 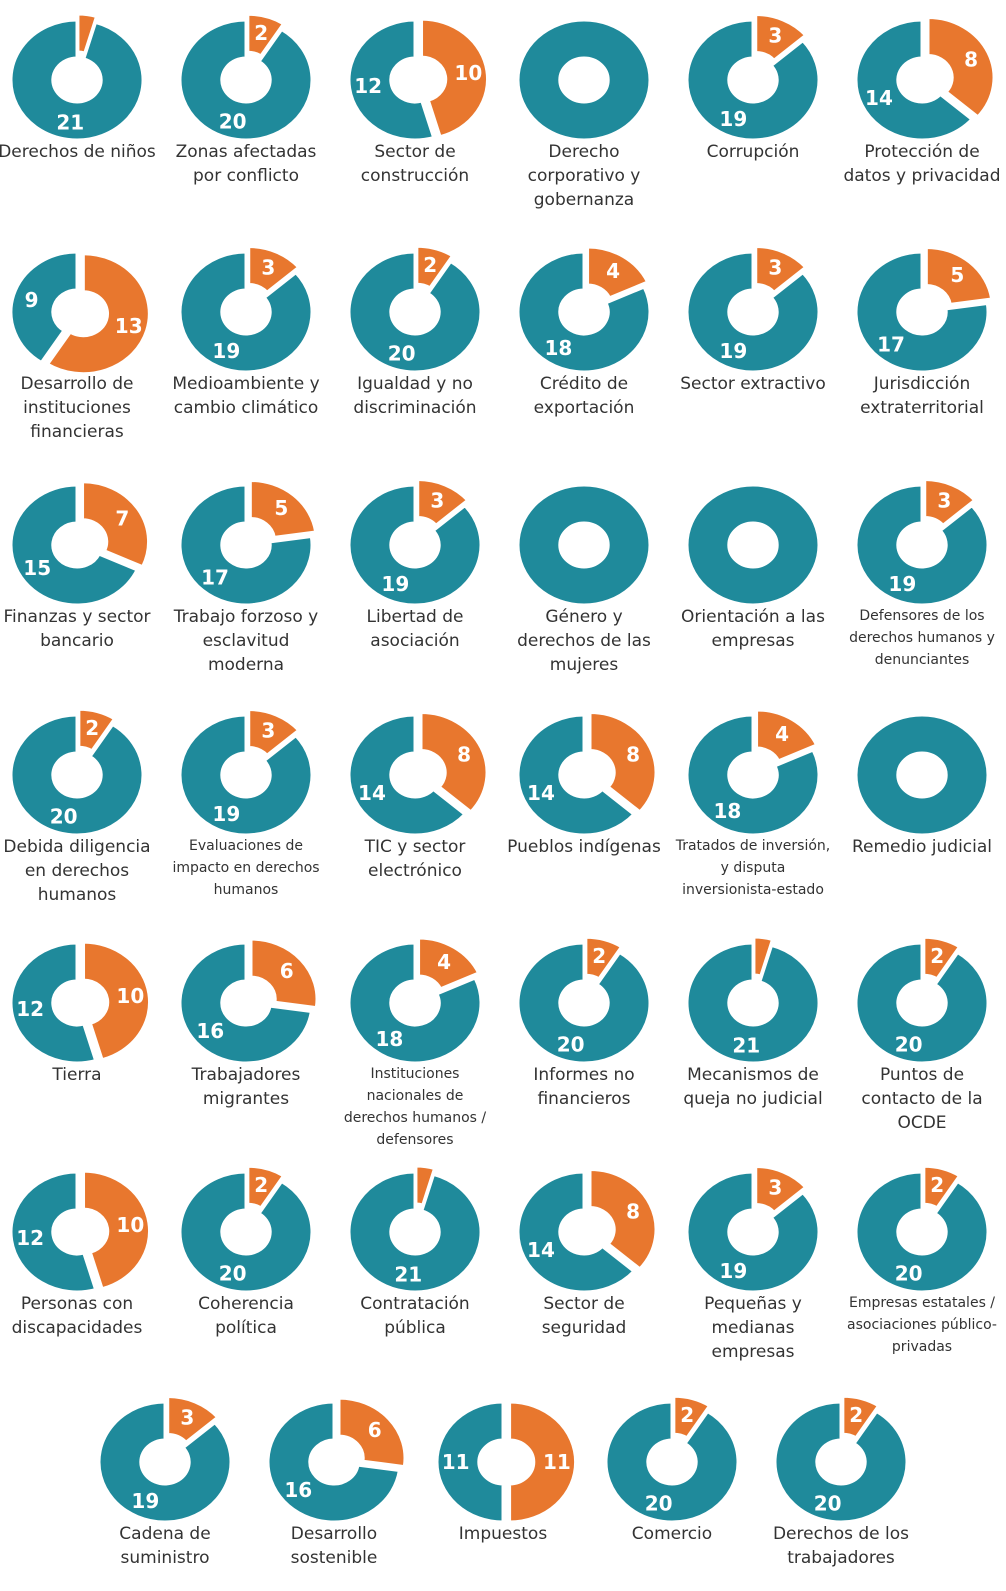 What do you see at coordinates (584, 641) in the screenshot?
I see `donut-title: Género y derechos de las mujeres` at bounding box center [584, 641].